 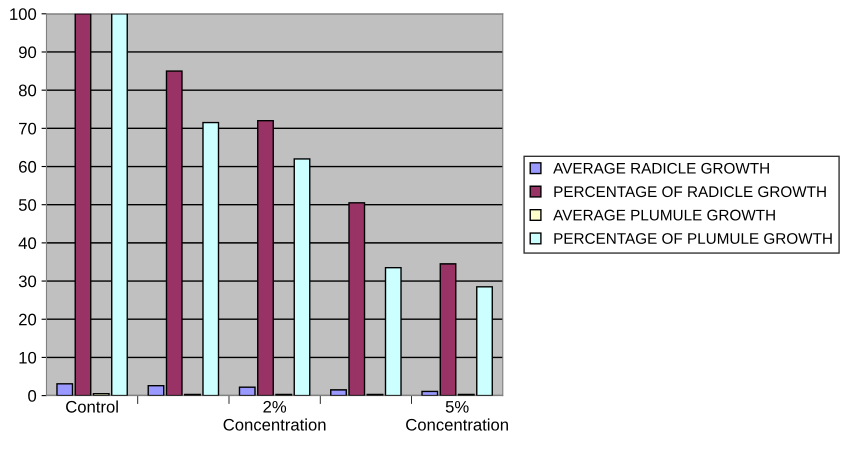 What do you see at coordinates (661, 168) in the screenshot?
I see `legend-label: AVERAGE RADICLE GROWTH` at bounding box center [661, 168].